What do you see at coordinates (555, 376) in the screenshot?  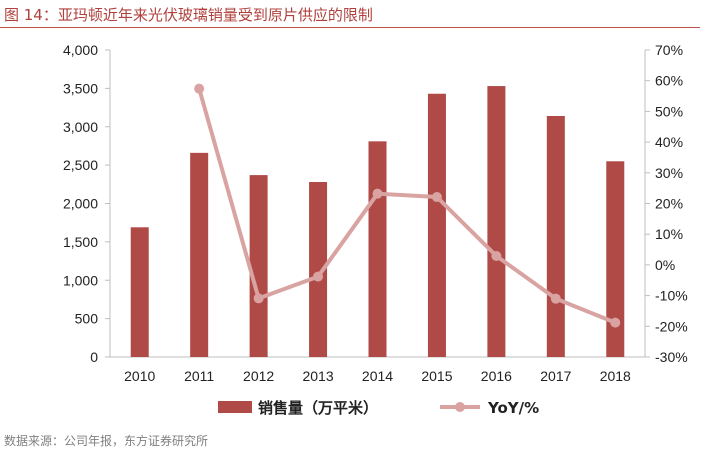 I see `x-tick-label: 2017` at bounding box center [555, 376].